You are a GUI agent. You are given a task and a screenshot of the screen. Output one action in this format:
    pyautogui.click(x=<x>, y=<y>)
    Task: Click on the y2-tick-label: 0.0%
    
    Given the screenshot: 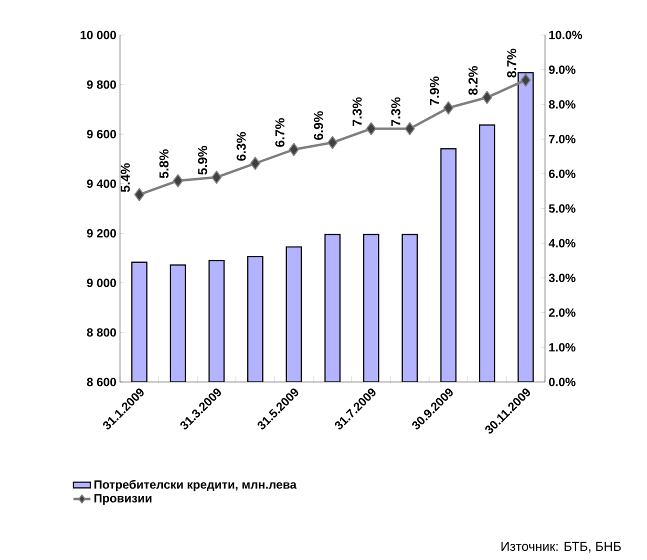 What is the action you would take?
    pyautogui.click(x=562, y=382)
    